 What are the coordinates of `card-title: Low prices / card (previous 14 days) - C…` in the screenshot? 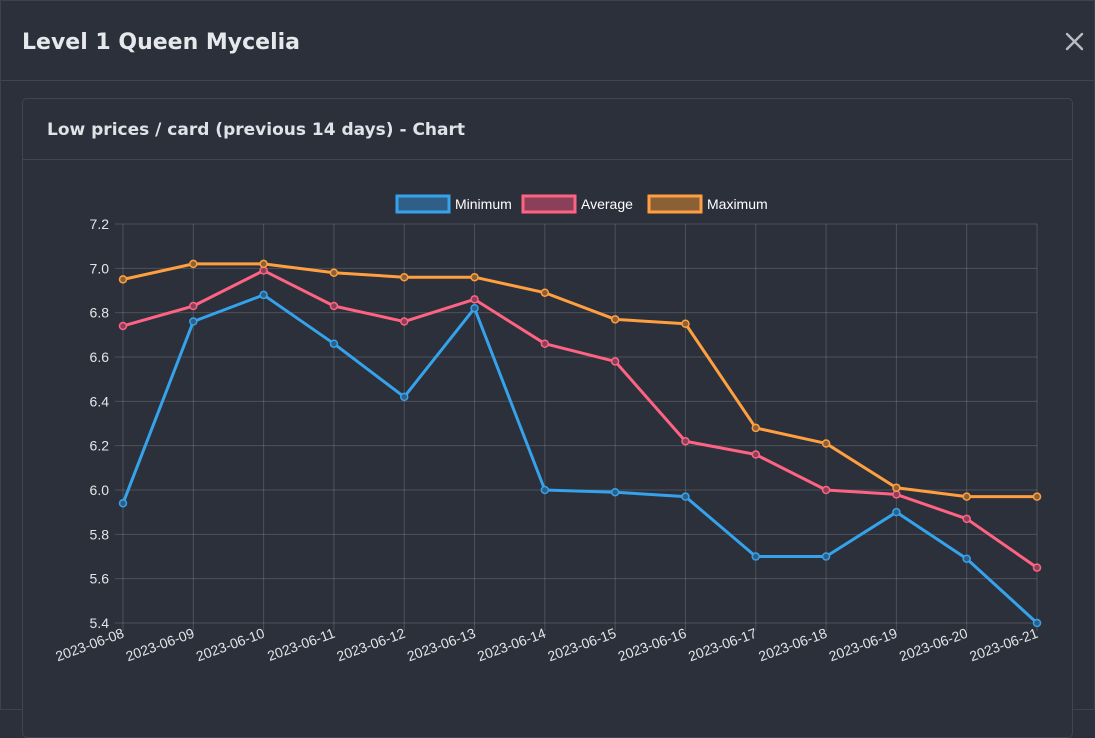 It's located at (256, 130).